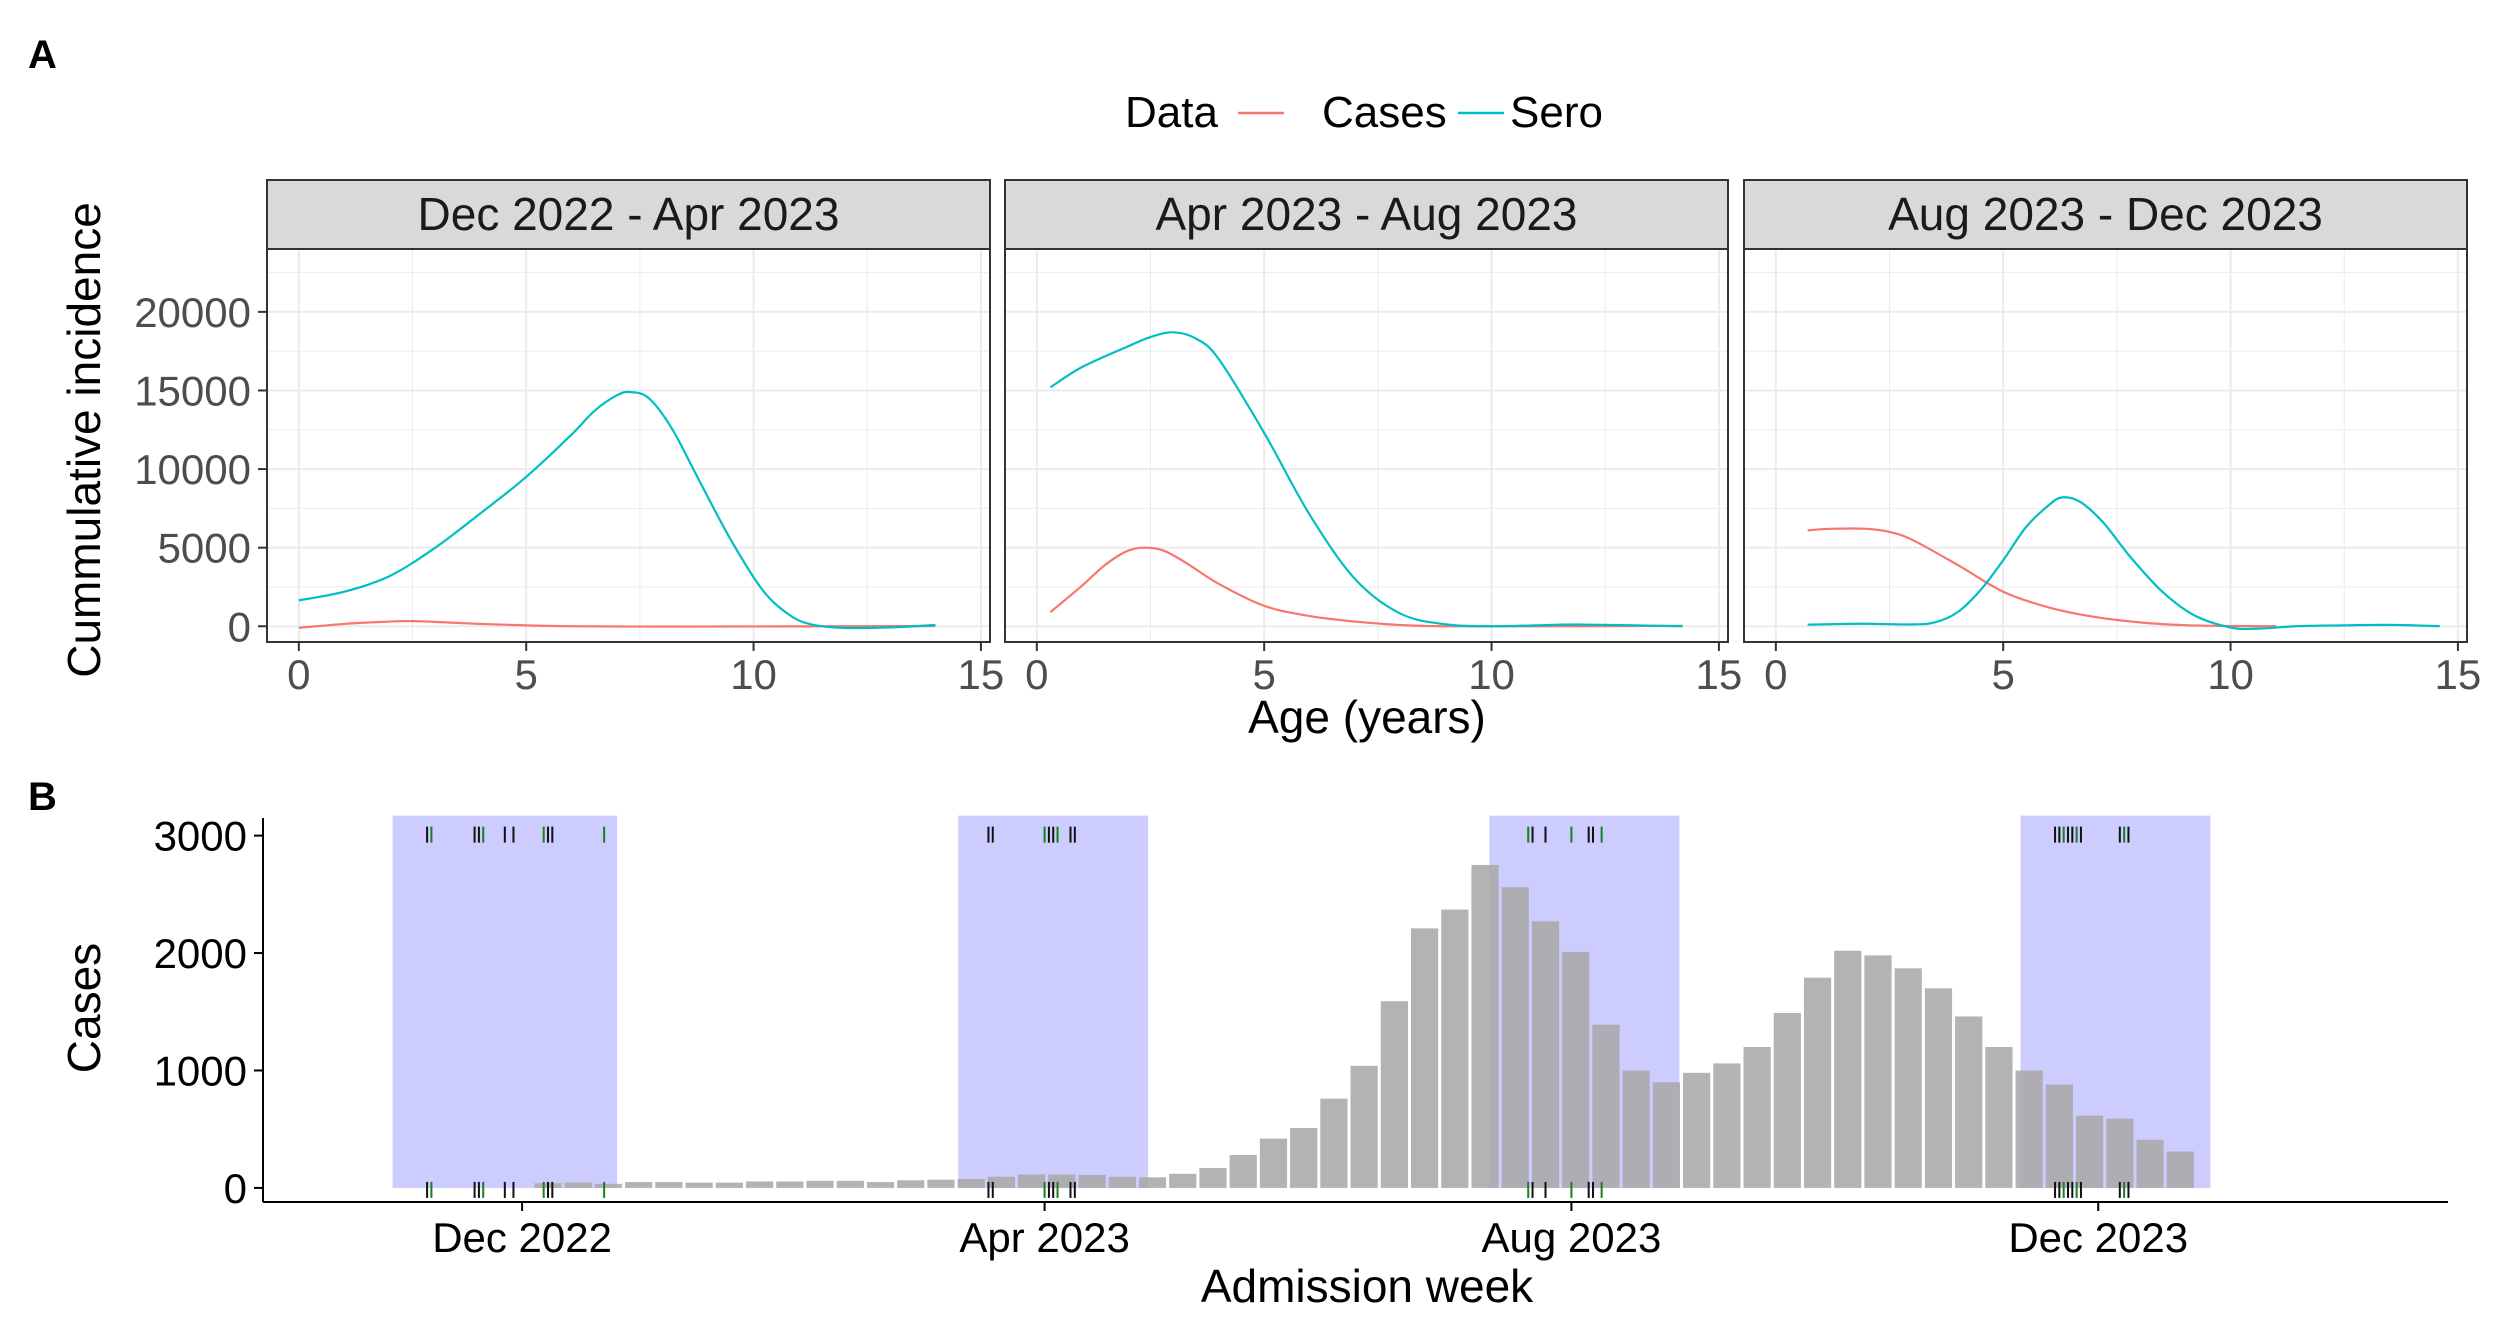  Describe the element at coordinates (200, 1070) in the screenshot. I see `y-tick-label: 1000` at that location.